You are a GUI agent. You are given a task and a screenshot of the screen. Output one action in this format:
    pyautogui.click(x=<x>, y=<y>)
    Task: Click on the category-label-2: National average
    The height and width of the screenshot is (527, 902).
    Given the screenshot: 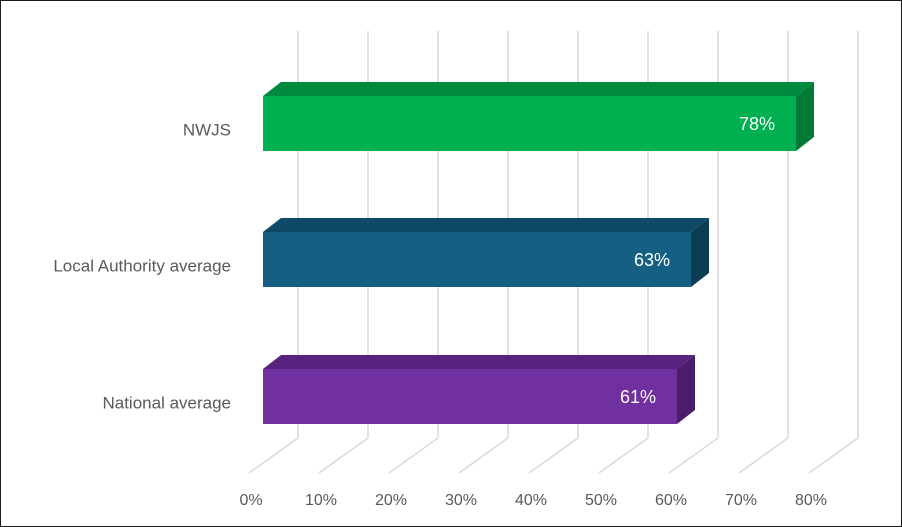 What is the action you would take?
    pyautogui.click(x=166, y=403)
    